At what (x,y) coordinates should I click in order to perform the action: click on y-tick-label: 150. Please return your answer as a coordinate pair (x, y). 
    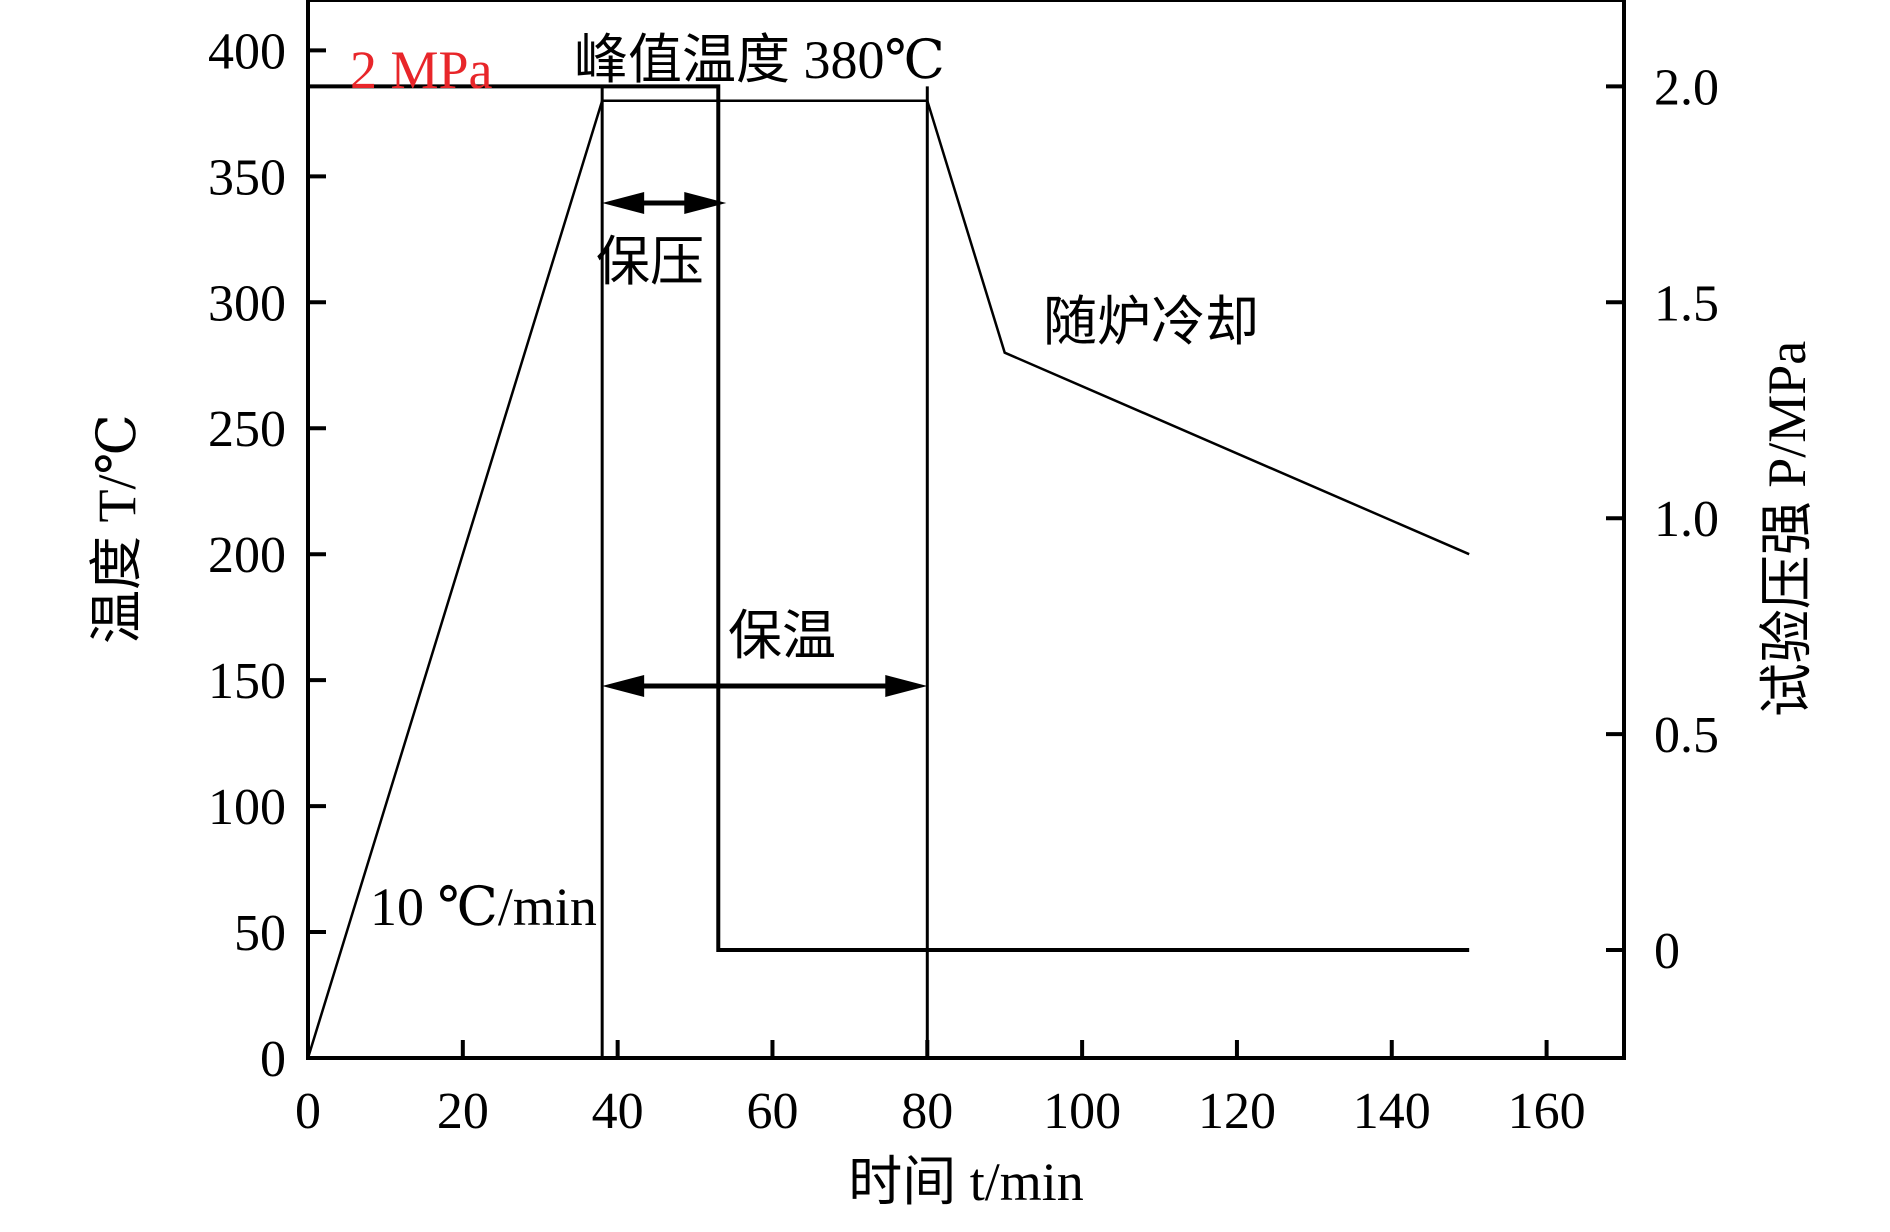
    Looking at the image, I should click on (247, 681).